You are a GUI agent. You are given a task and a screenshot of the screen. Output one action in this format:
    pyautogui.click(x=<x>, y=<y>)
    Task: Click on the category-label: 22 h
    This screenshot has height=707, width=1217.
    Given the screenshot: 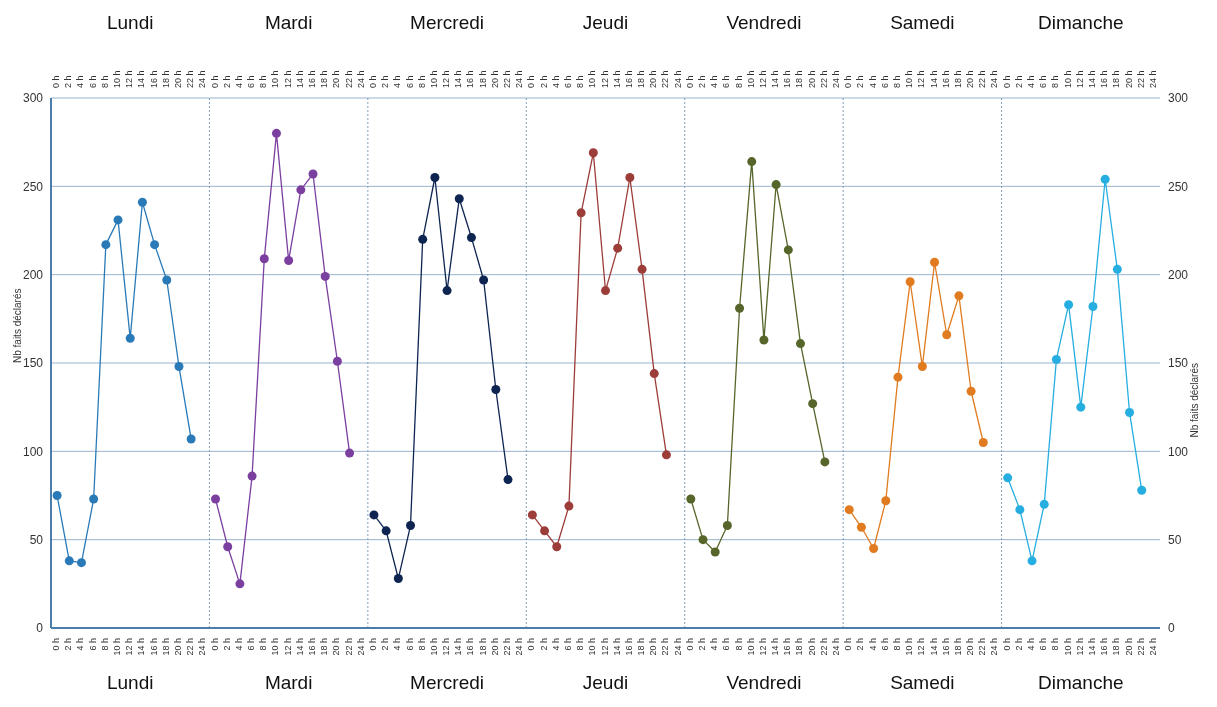 What is the action you would take?
    pyautogui.click(x=982, y=79)
    